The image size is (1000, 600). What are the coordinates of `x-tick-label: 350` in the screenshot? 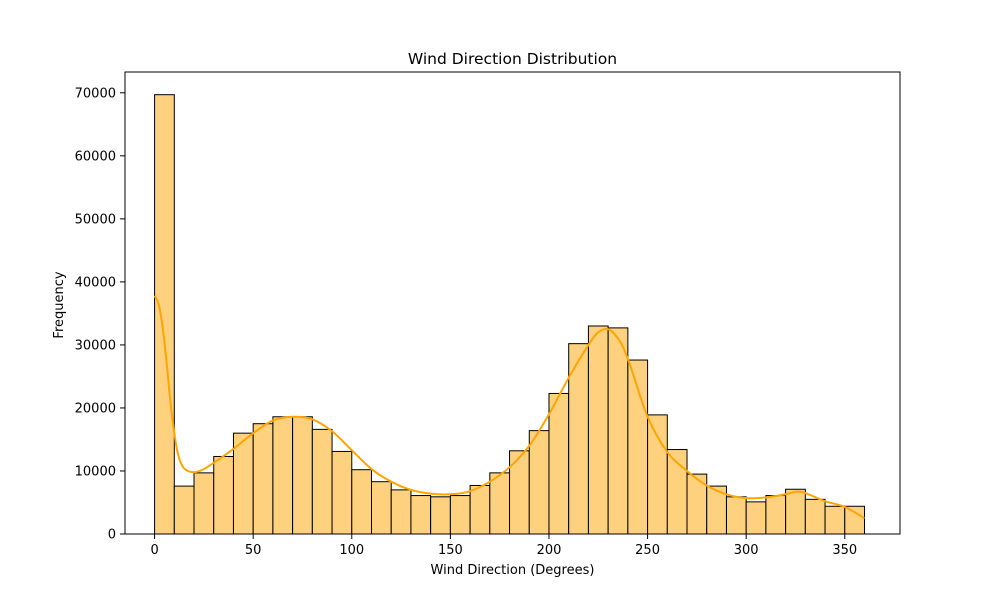 It's located at (844, 550).